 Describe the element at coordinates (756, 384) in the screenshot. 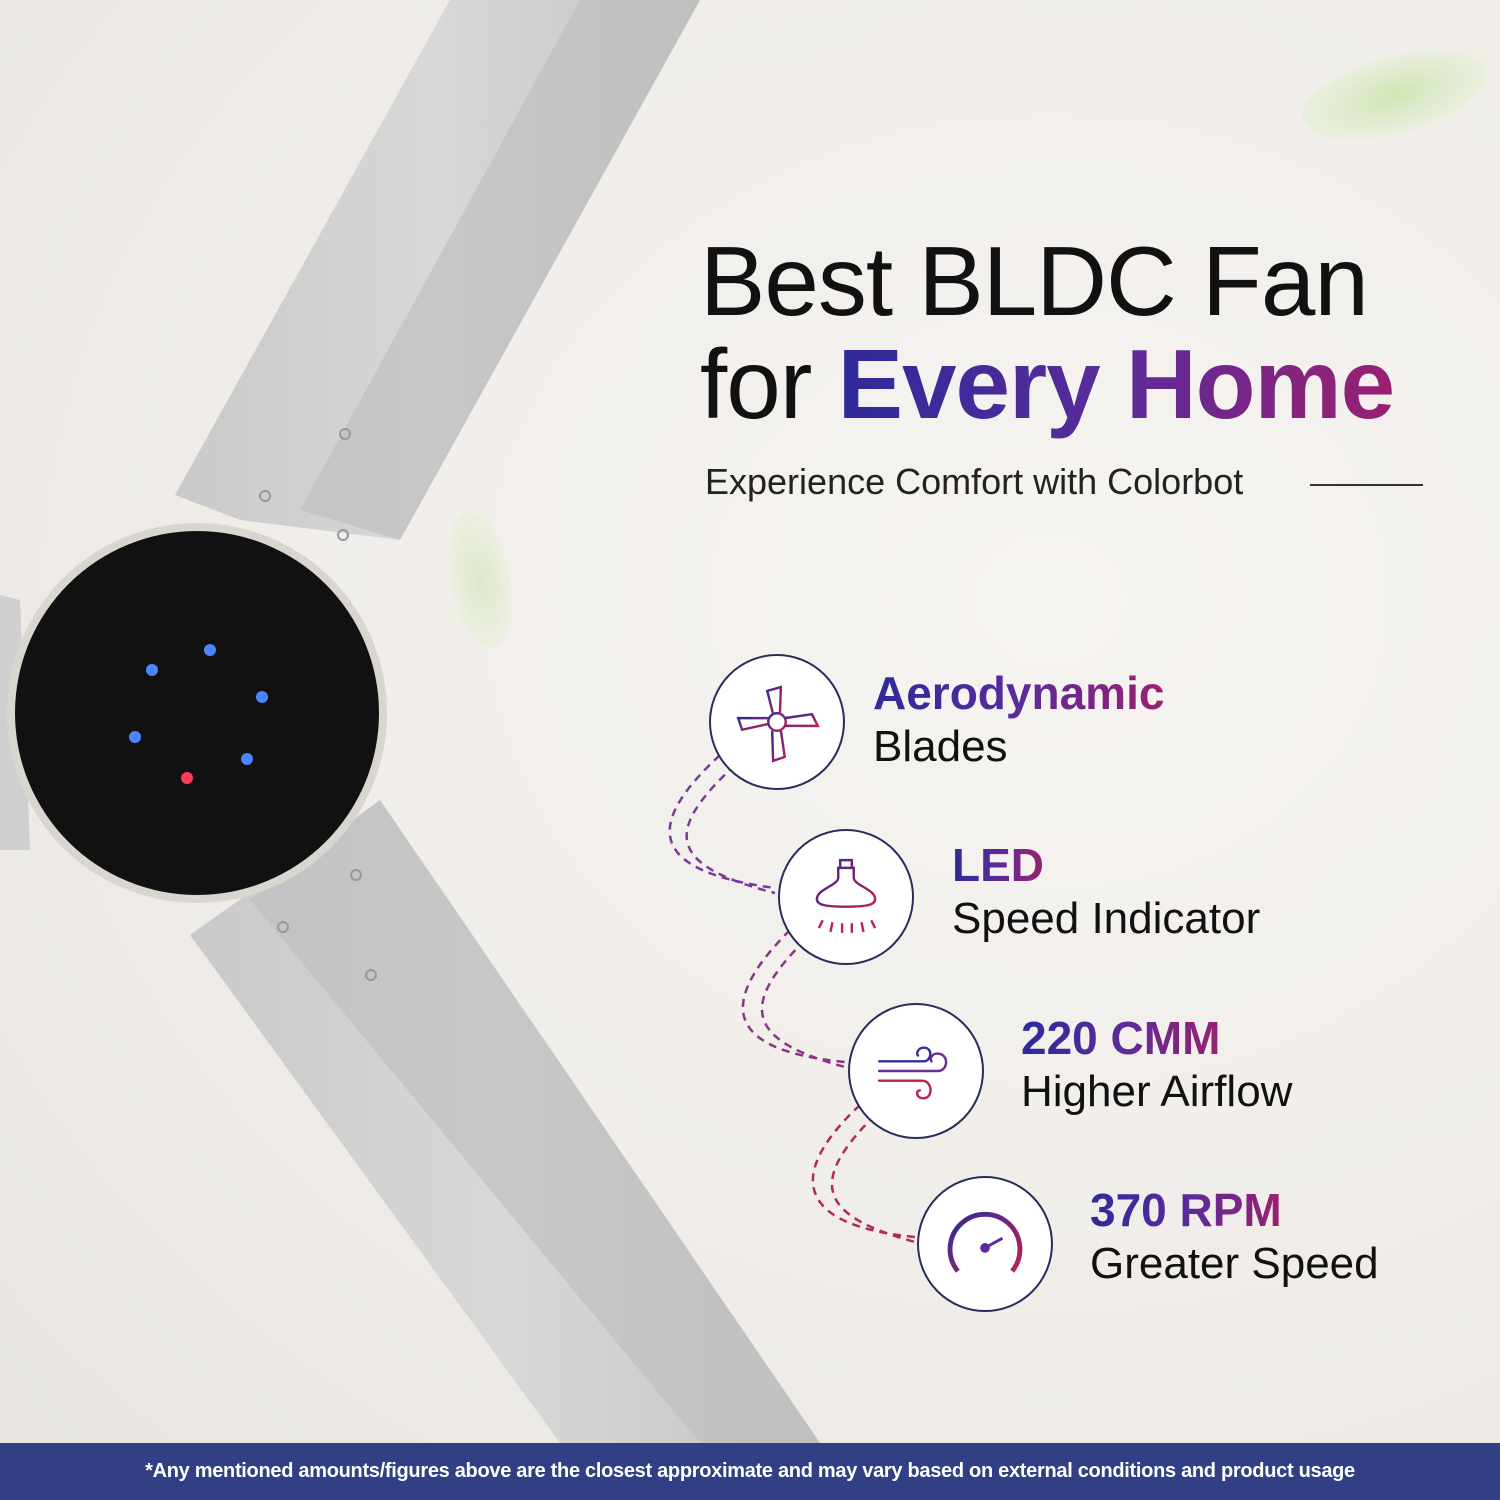

I see `headline-plain: for` at that location.